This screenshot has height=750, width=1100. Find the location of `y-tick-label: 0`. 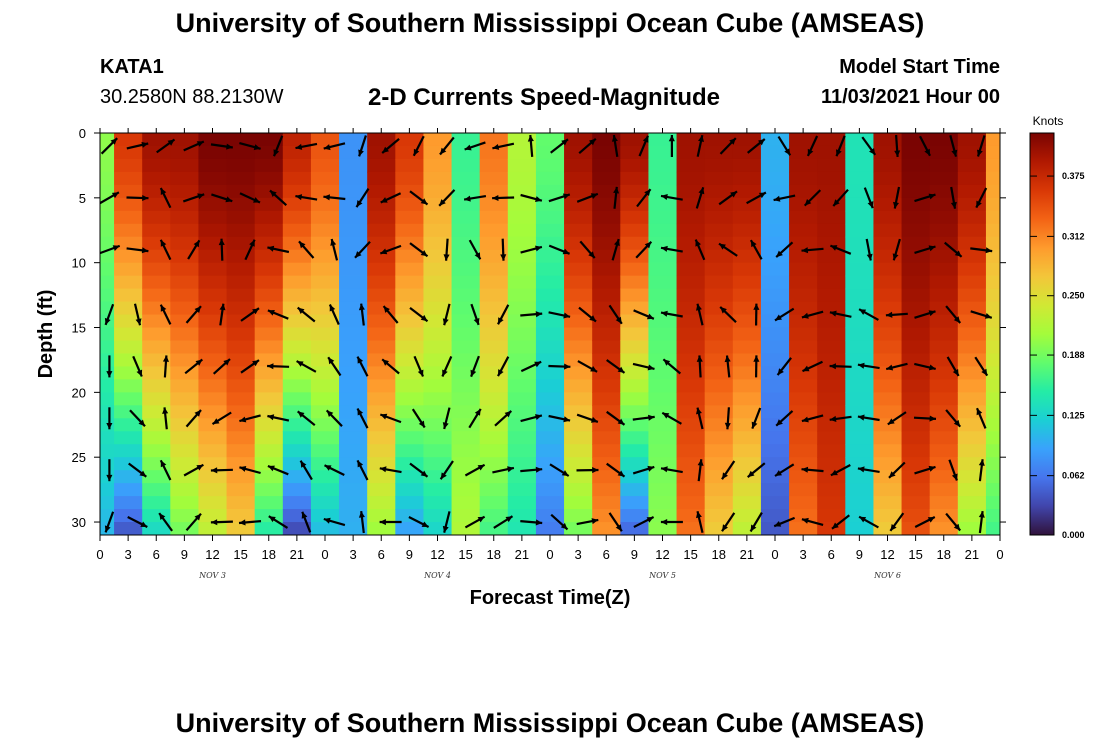

y-tick-label: 0 is located at coordinates (82, 133).